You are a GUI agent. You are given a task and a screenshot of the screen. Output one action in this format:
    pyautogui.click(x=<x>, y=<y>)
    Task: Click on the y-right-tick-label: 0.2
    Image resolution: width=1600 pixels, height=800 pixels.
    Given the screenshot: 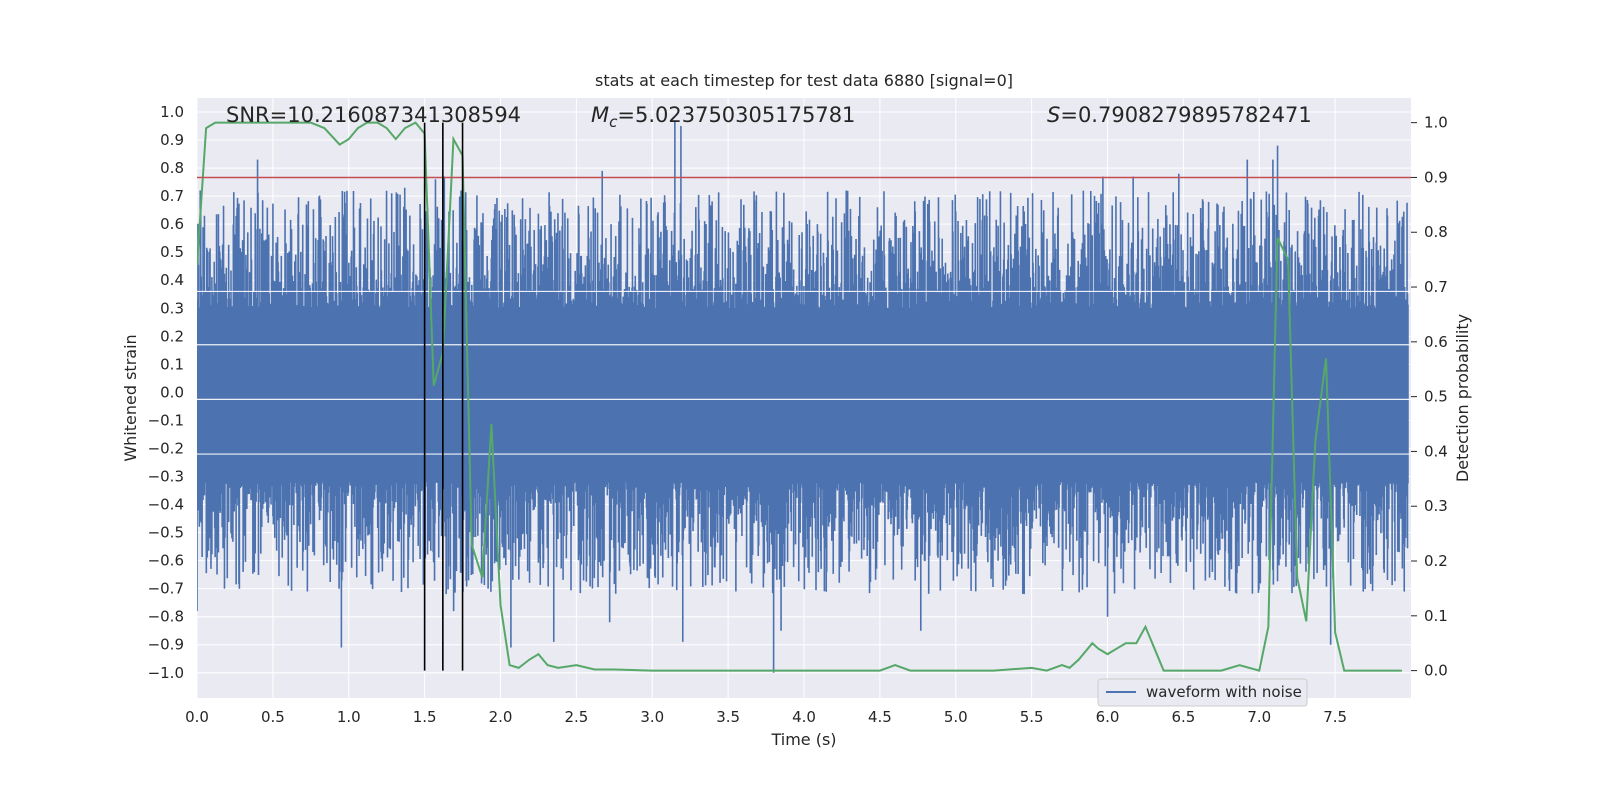 What is the action you would take?
    pyautogui.click(x=1436, y=561)
    